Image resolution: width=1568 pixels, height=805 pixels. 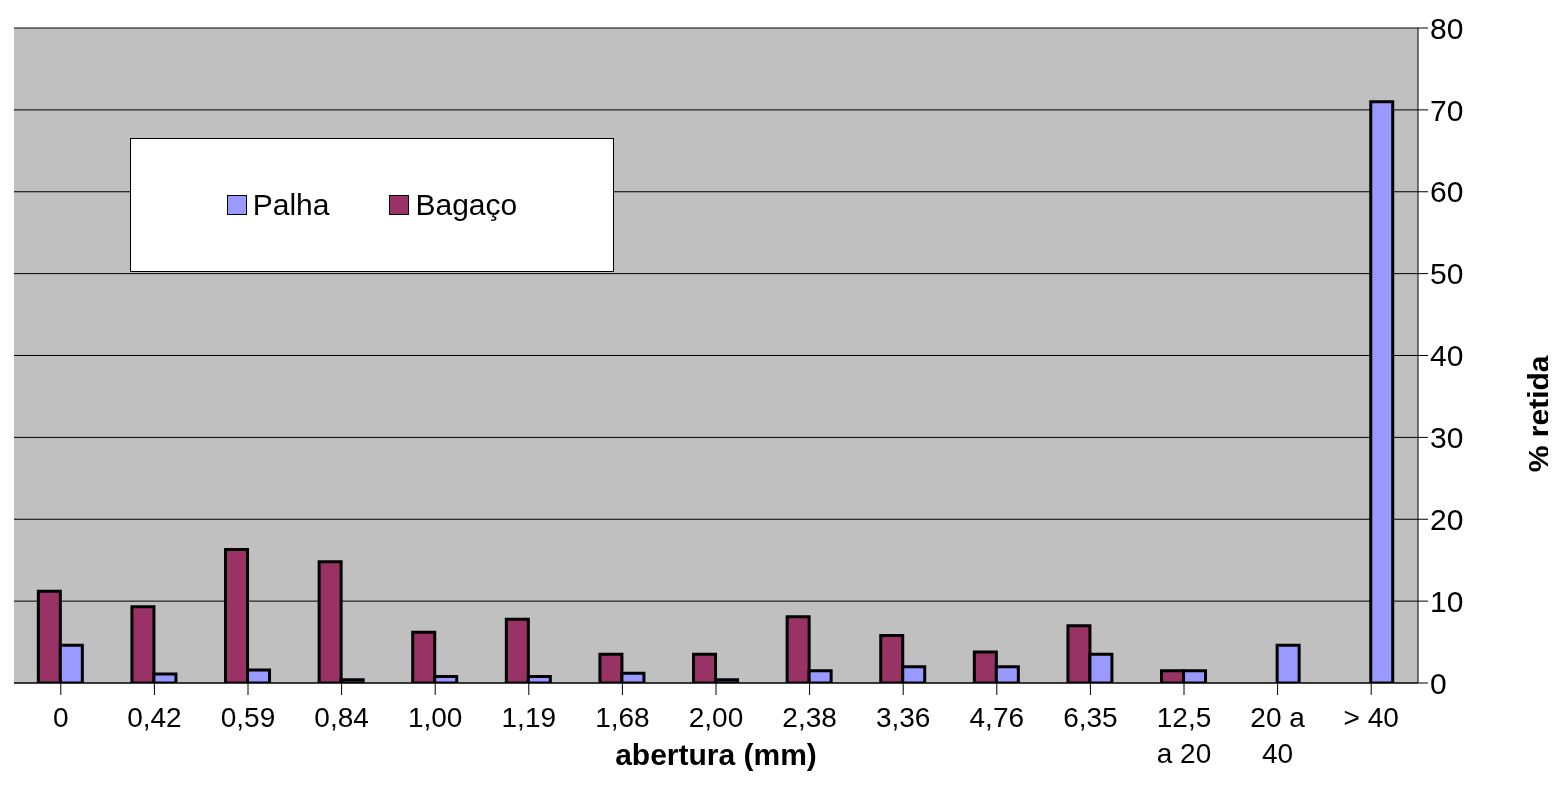 I want to click on legend-label: Palha, so click(x=290, y=205).